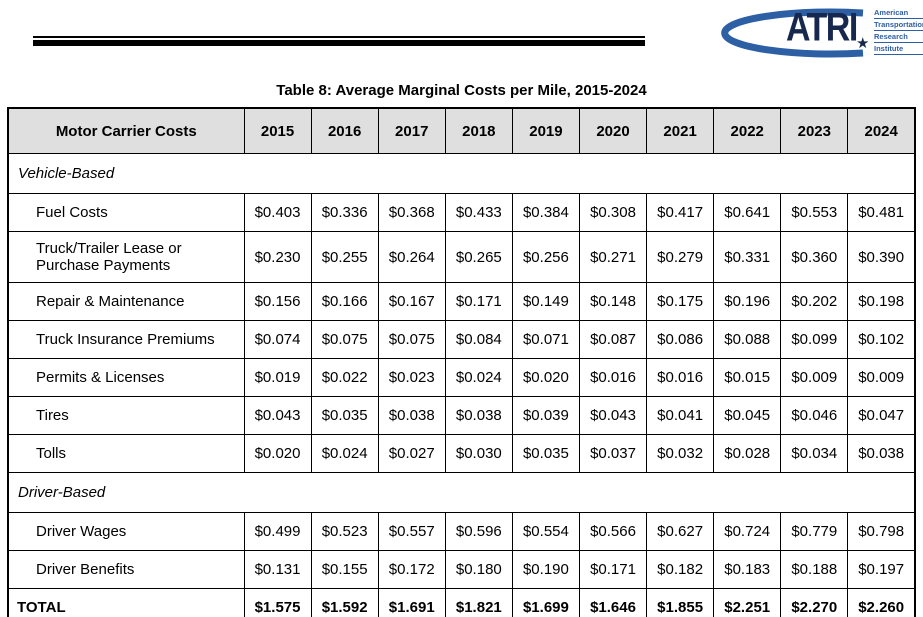 This screenshot has height=617, width=923. Describe the element at coordinates (344, 602) in the screenshot. I see `value-cell: $1.592` at that location.